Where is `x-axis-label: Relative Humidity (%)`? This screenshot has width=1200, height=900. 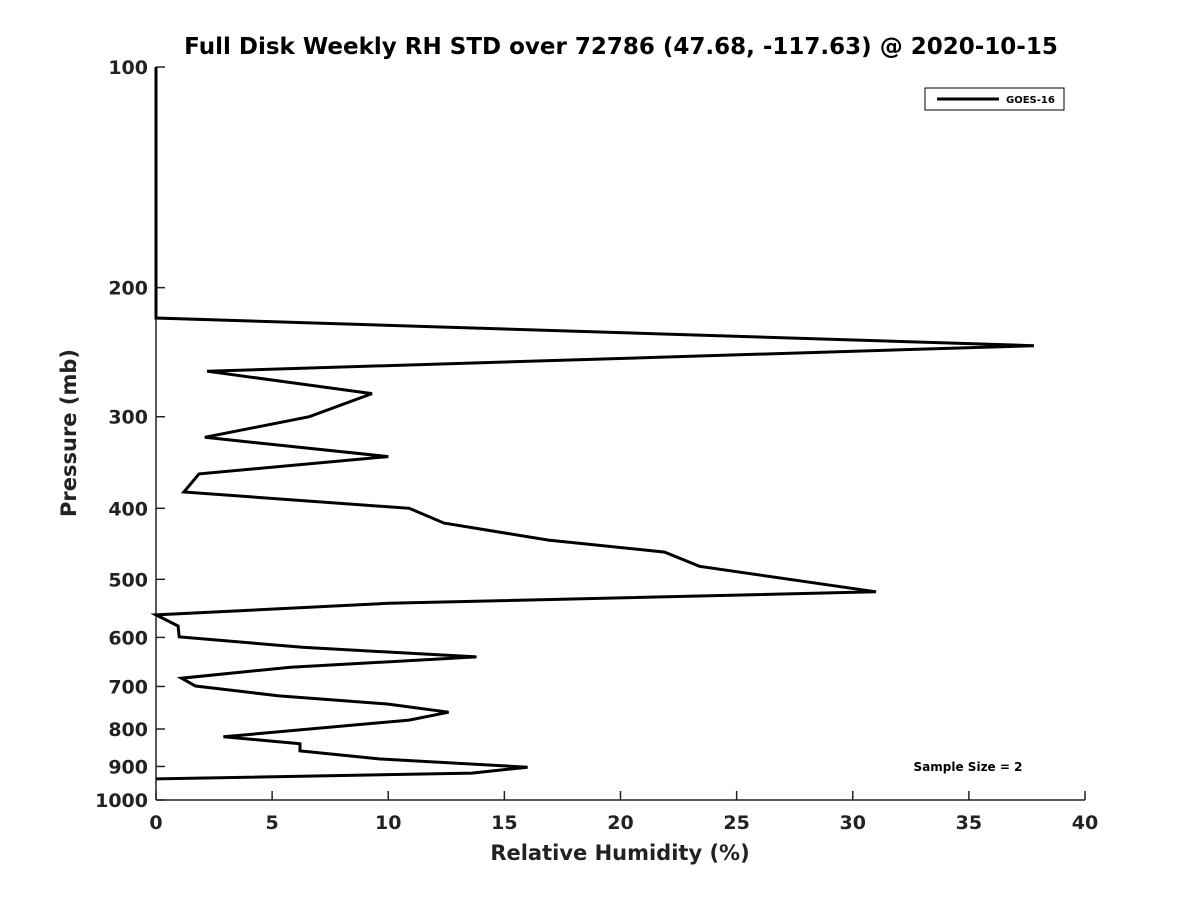 x-axis-label: Relative Humidity (%) is located at coordinates (619, 853).